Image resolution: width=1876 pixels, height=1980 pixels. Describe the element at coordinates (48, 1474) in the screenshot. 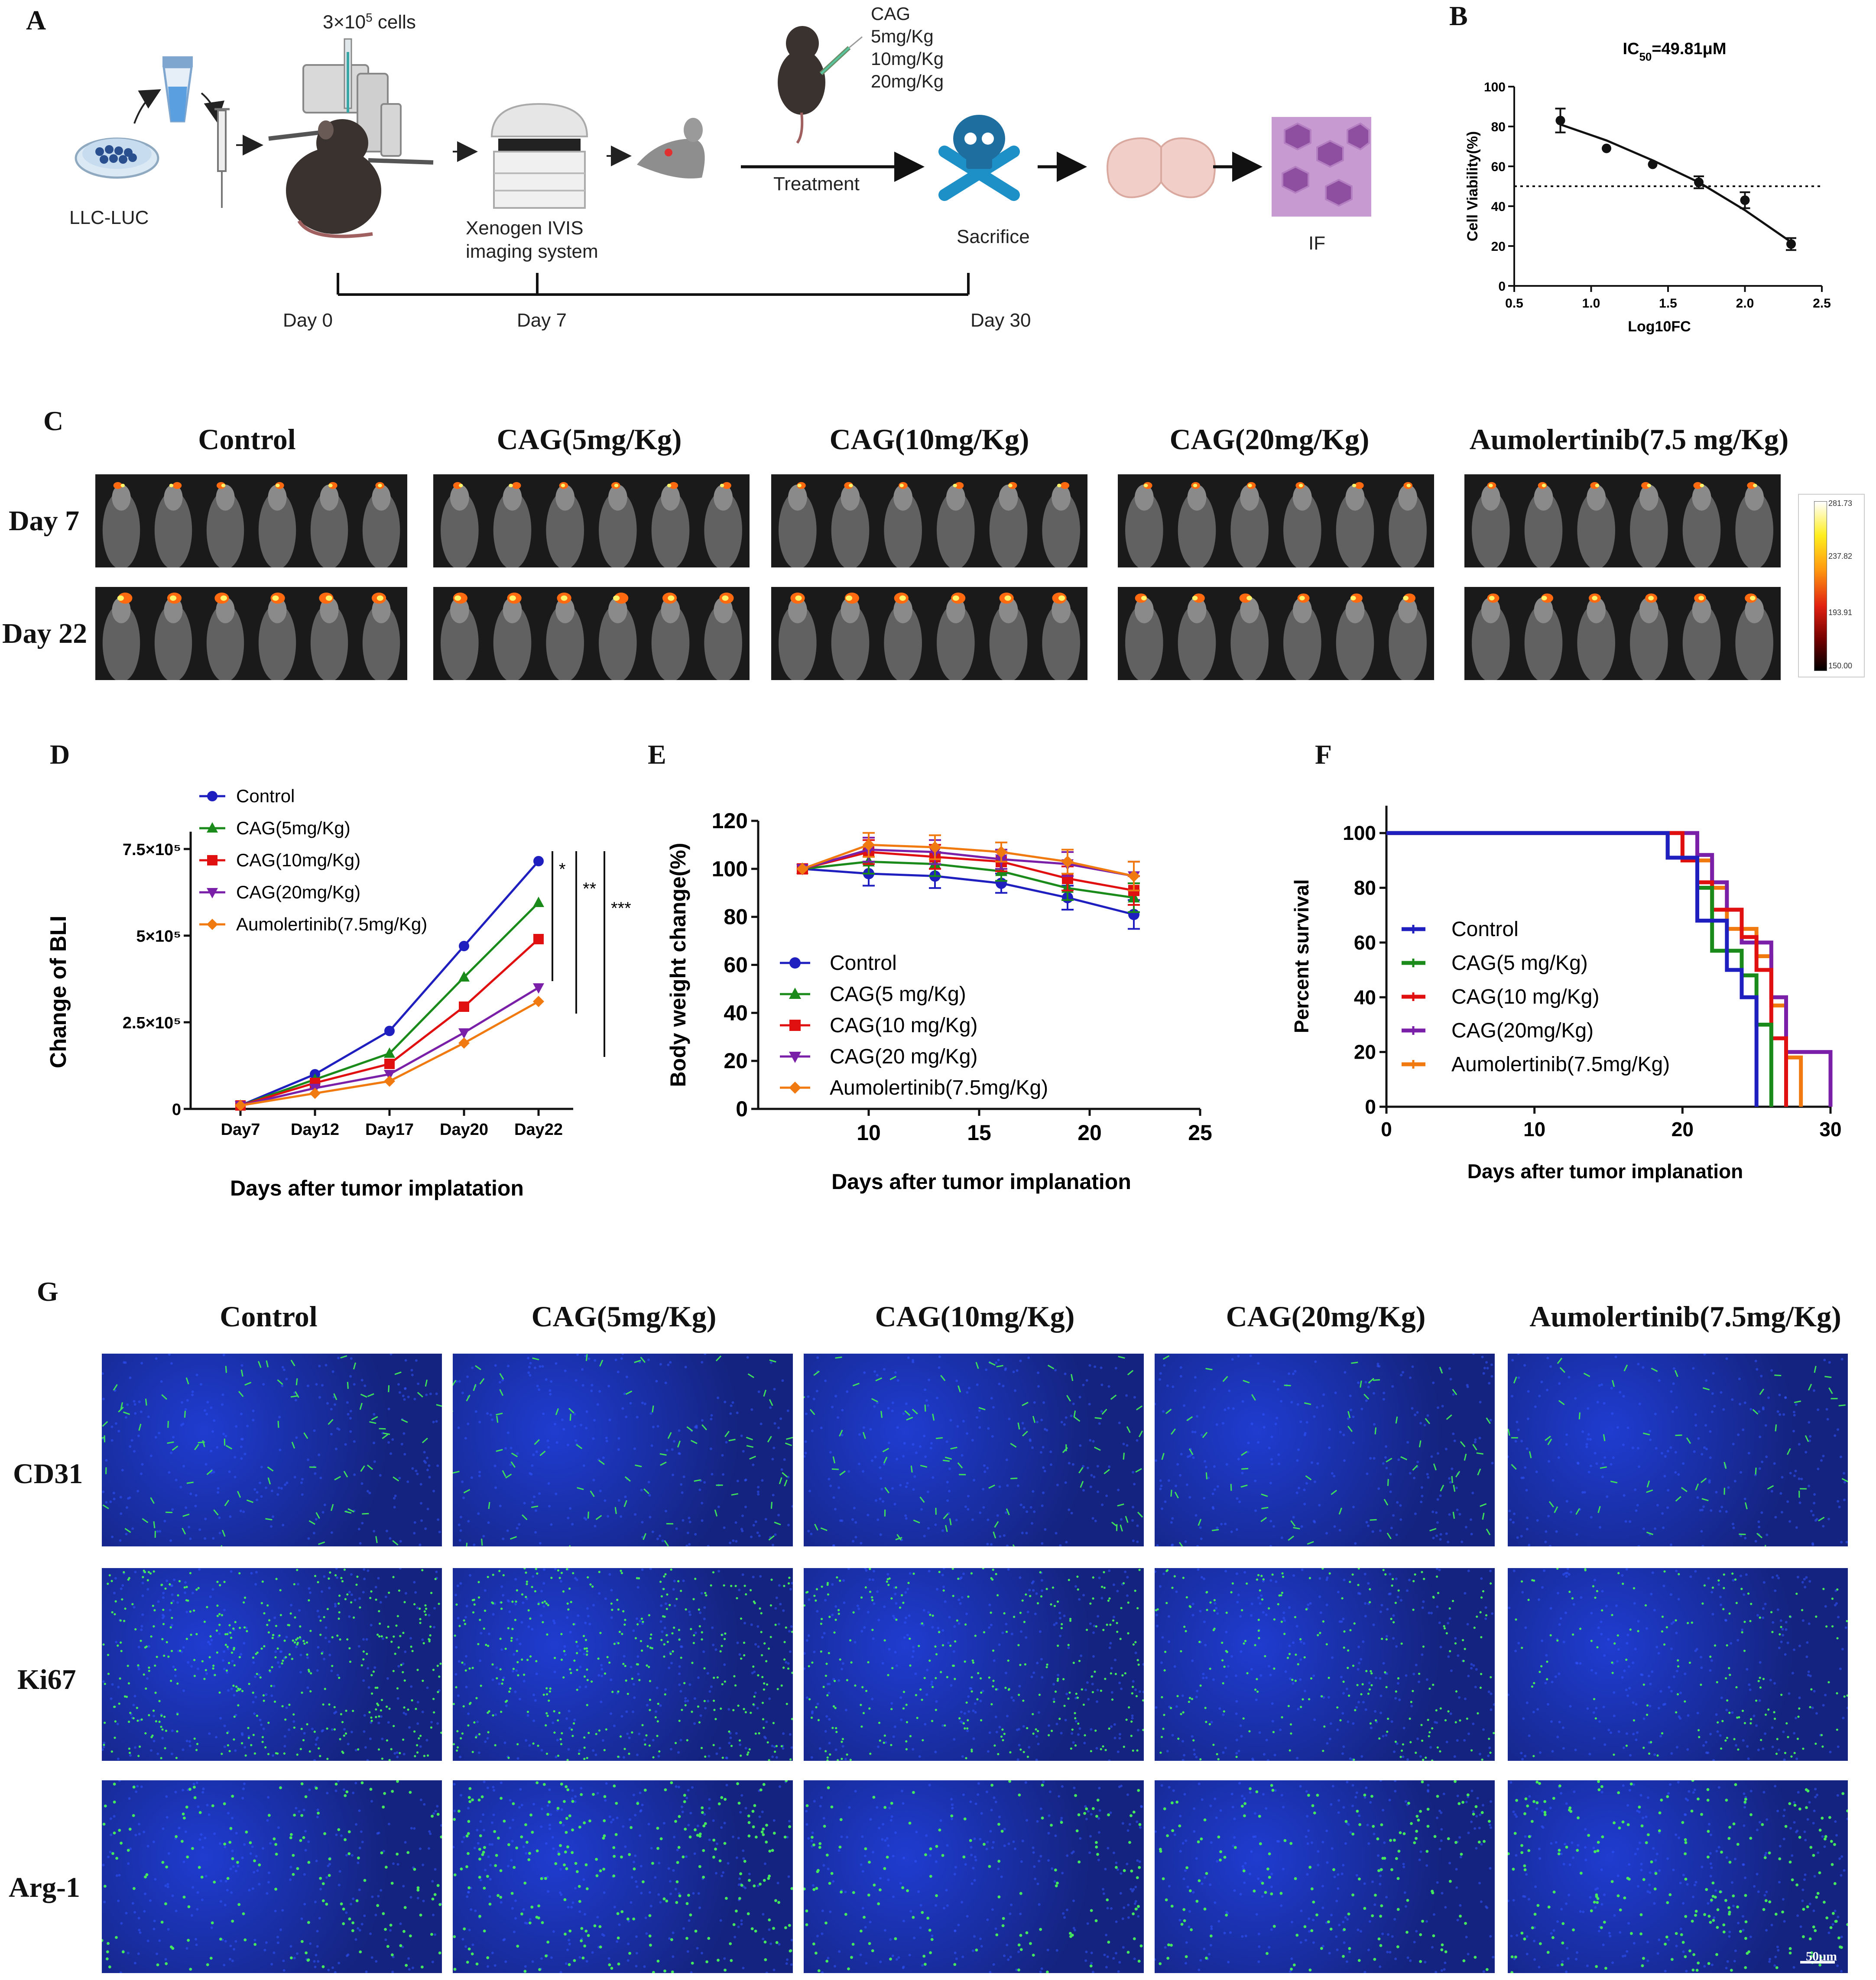

I see `if-row-cd31: CD31` at that location.